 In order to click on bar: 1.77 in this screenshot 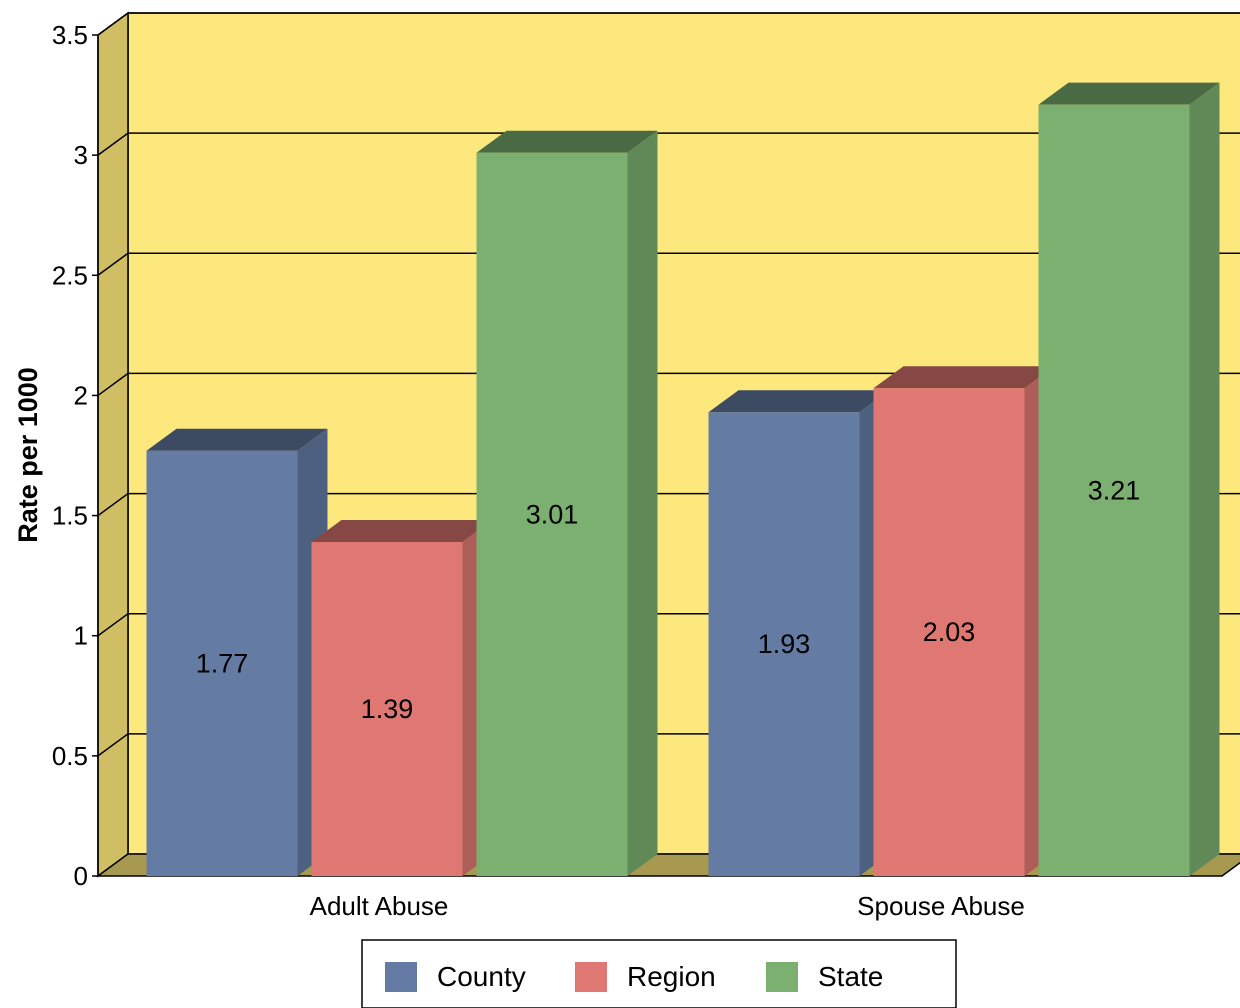, I will do `click(237, 652)`.